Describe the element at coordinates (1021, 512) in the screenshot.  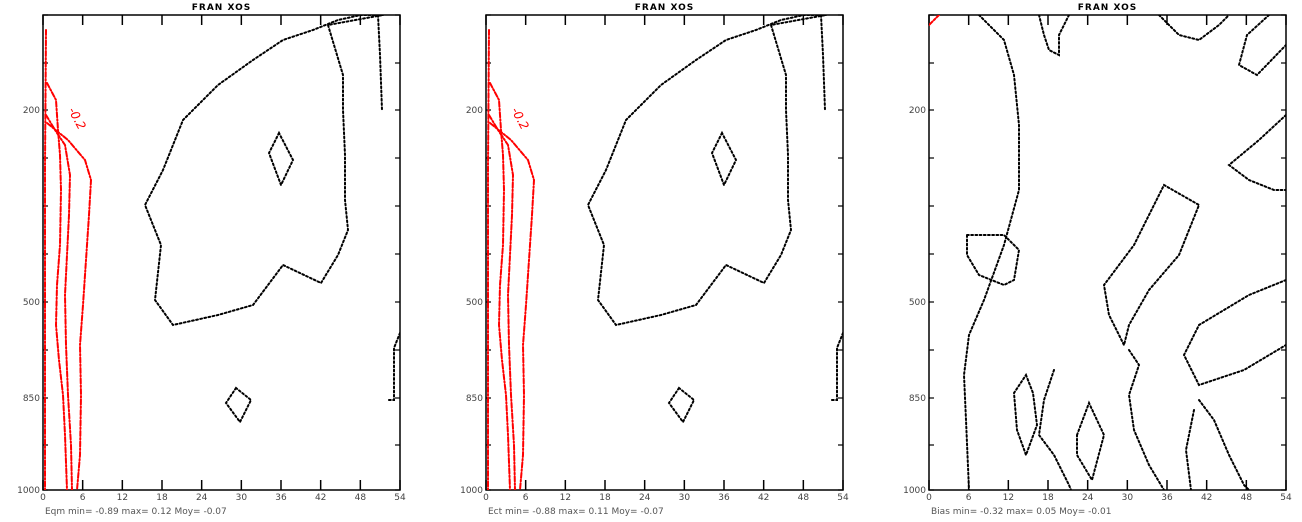
I see `stats-text: Bias min= -0.32 max= 0.05 Moy= -0.01` at that location.